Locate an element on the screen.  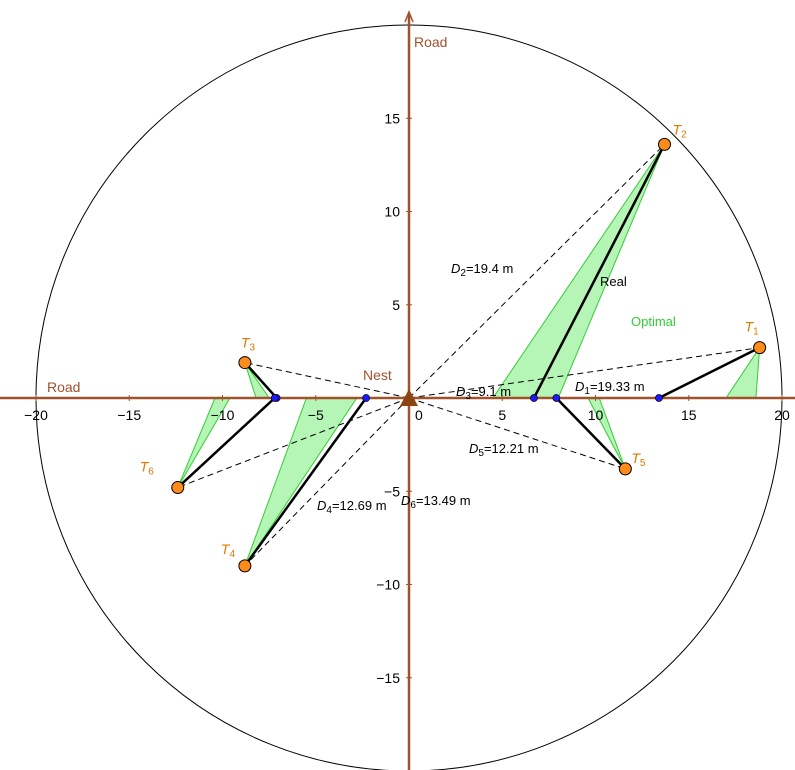
distance-line-t5 is located at coordinates (517, 433).